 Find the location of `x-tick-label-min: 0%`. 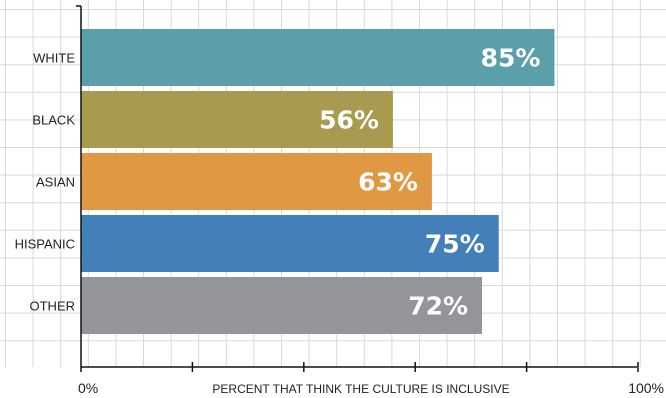

x-tick-label-min: 0% is located at coordinates (88, 388).